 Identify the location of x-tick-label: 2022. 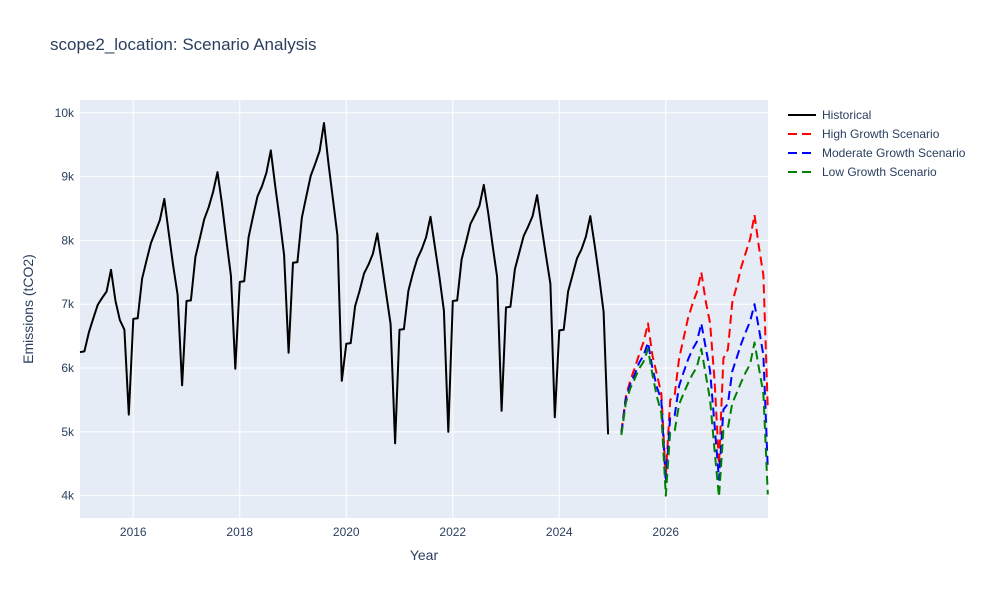
(452, 532).